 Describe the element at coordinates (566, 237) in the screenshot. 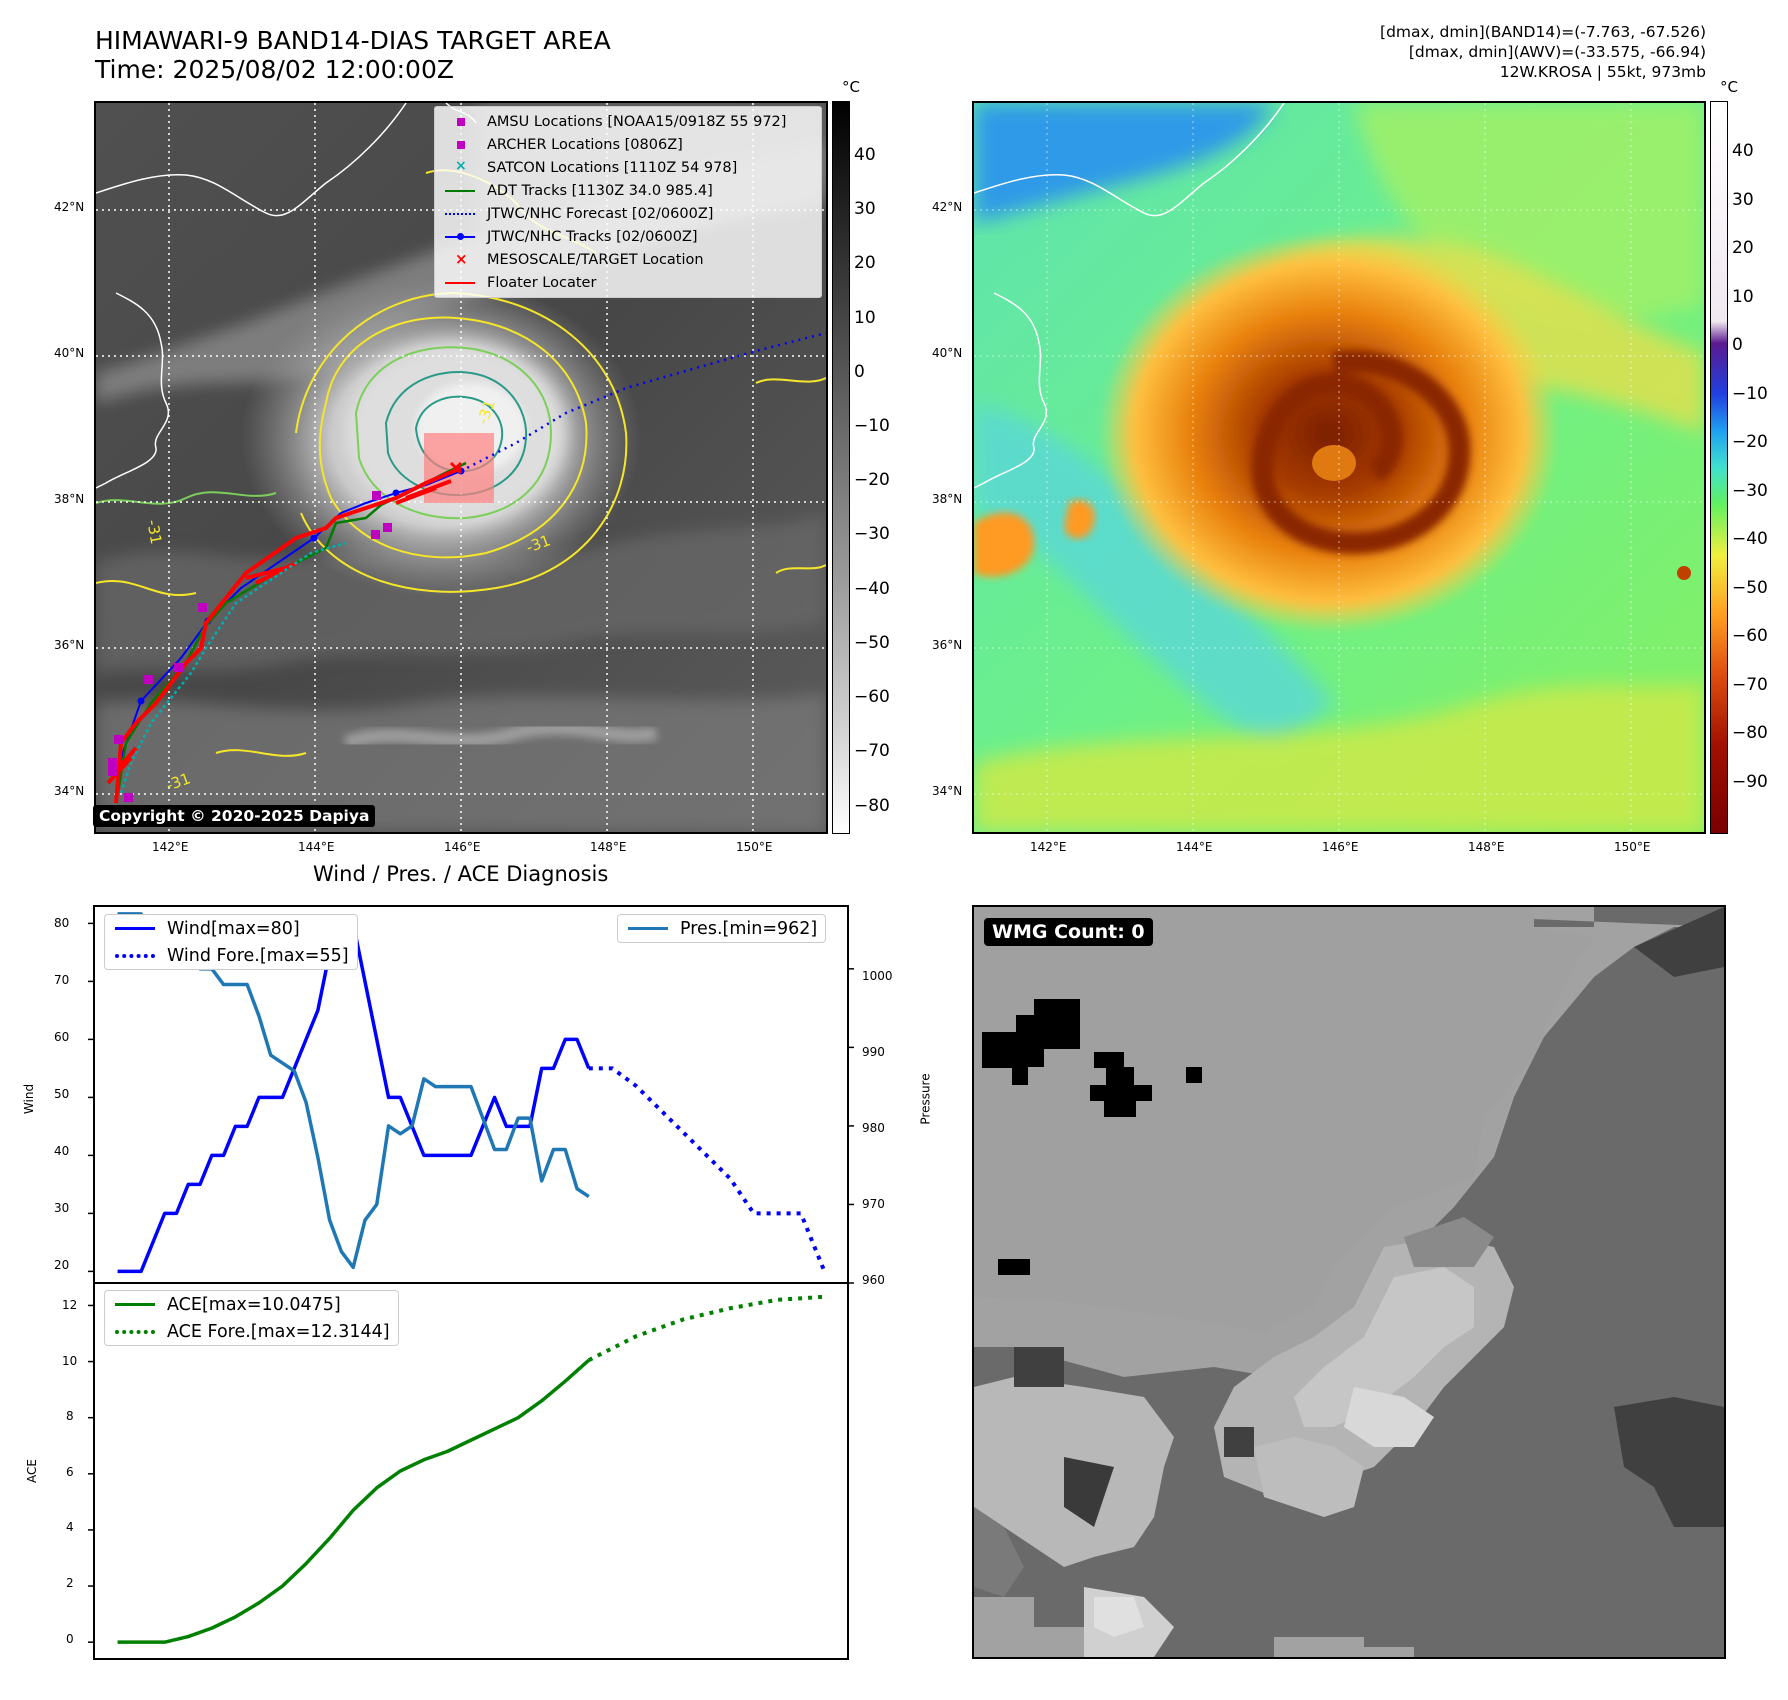

I see `legend-jtwc-tracks: JTWC/NHC Tracks [02/0600Z]` at that location.